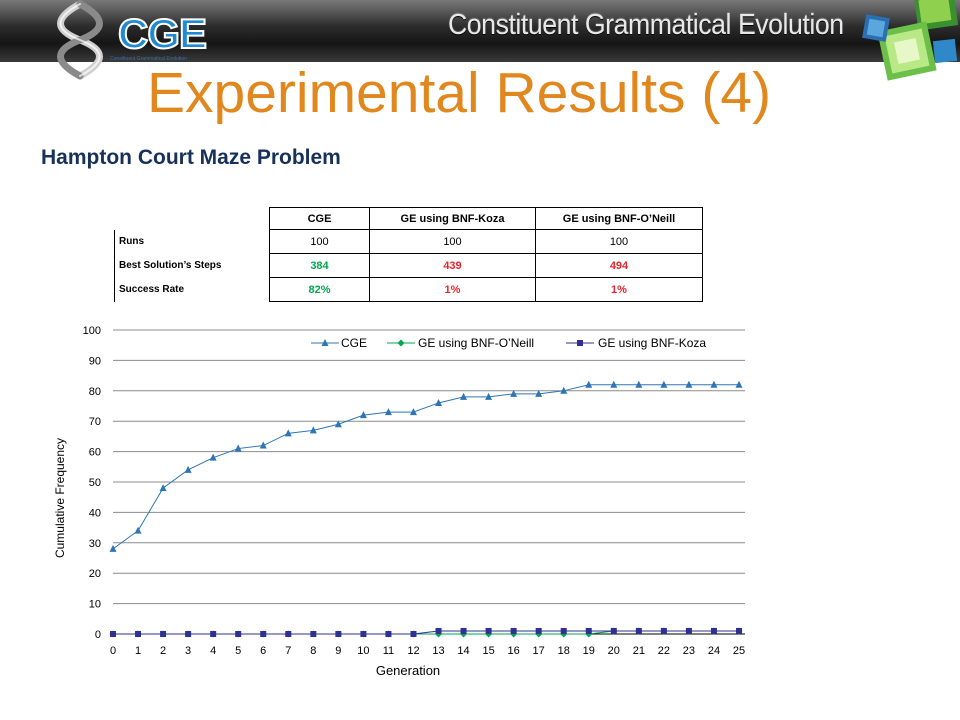 The image size is (960, 720). Describe the element at coordinates (288, 651) in the screenshot. I see `x-tick-label: 7` at that location.